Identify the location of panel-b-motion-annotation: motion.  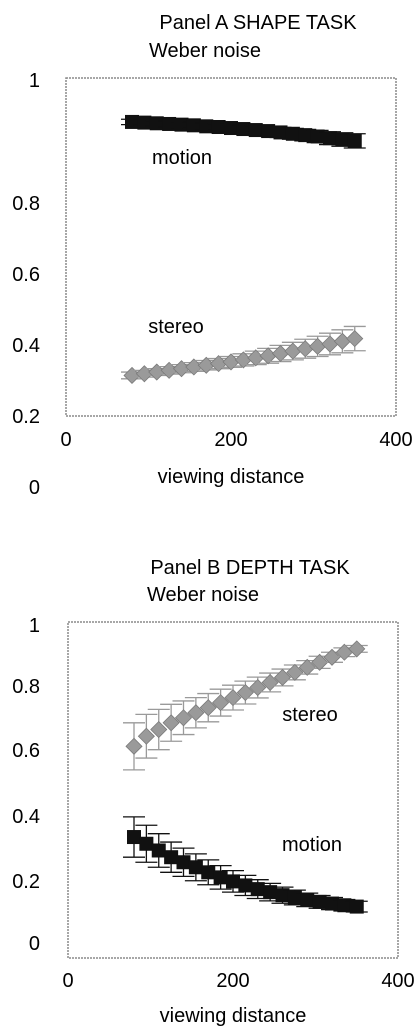
(312, 845).